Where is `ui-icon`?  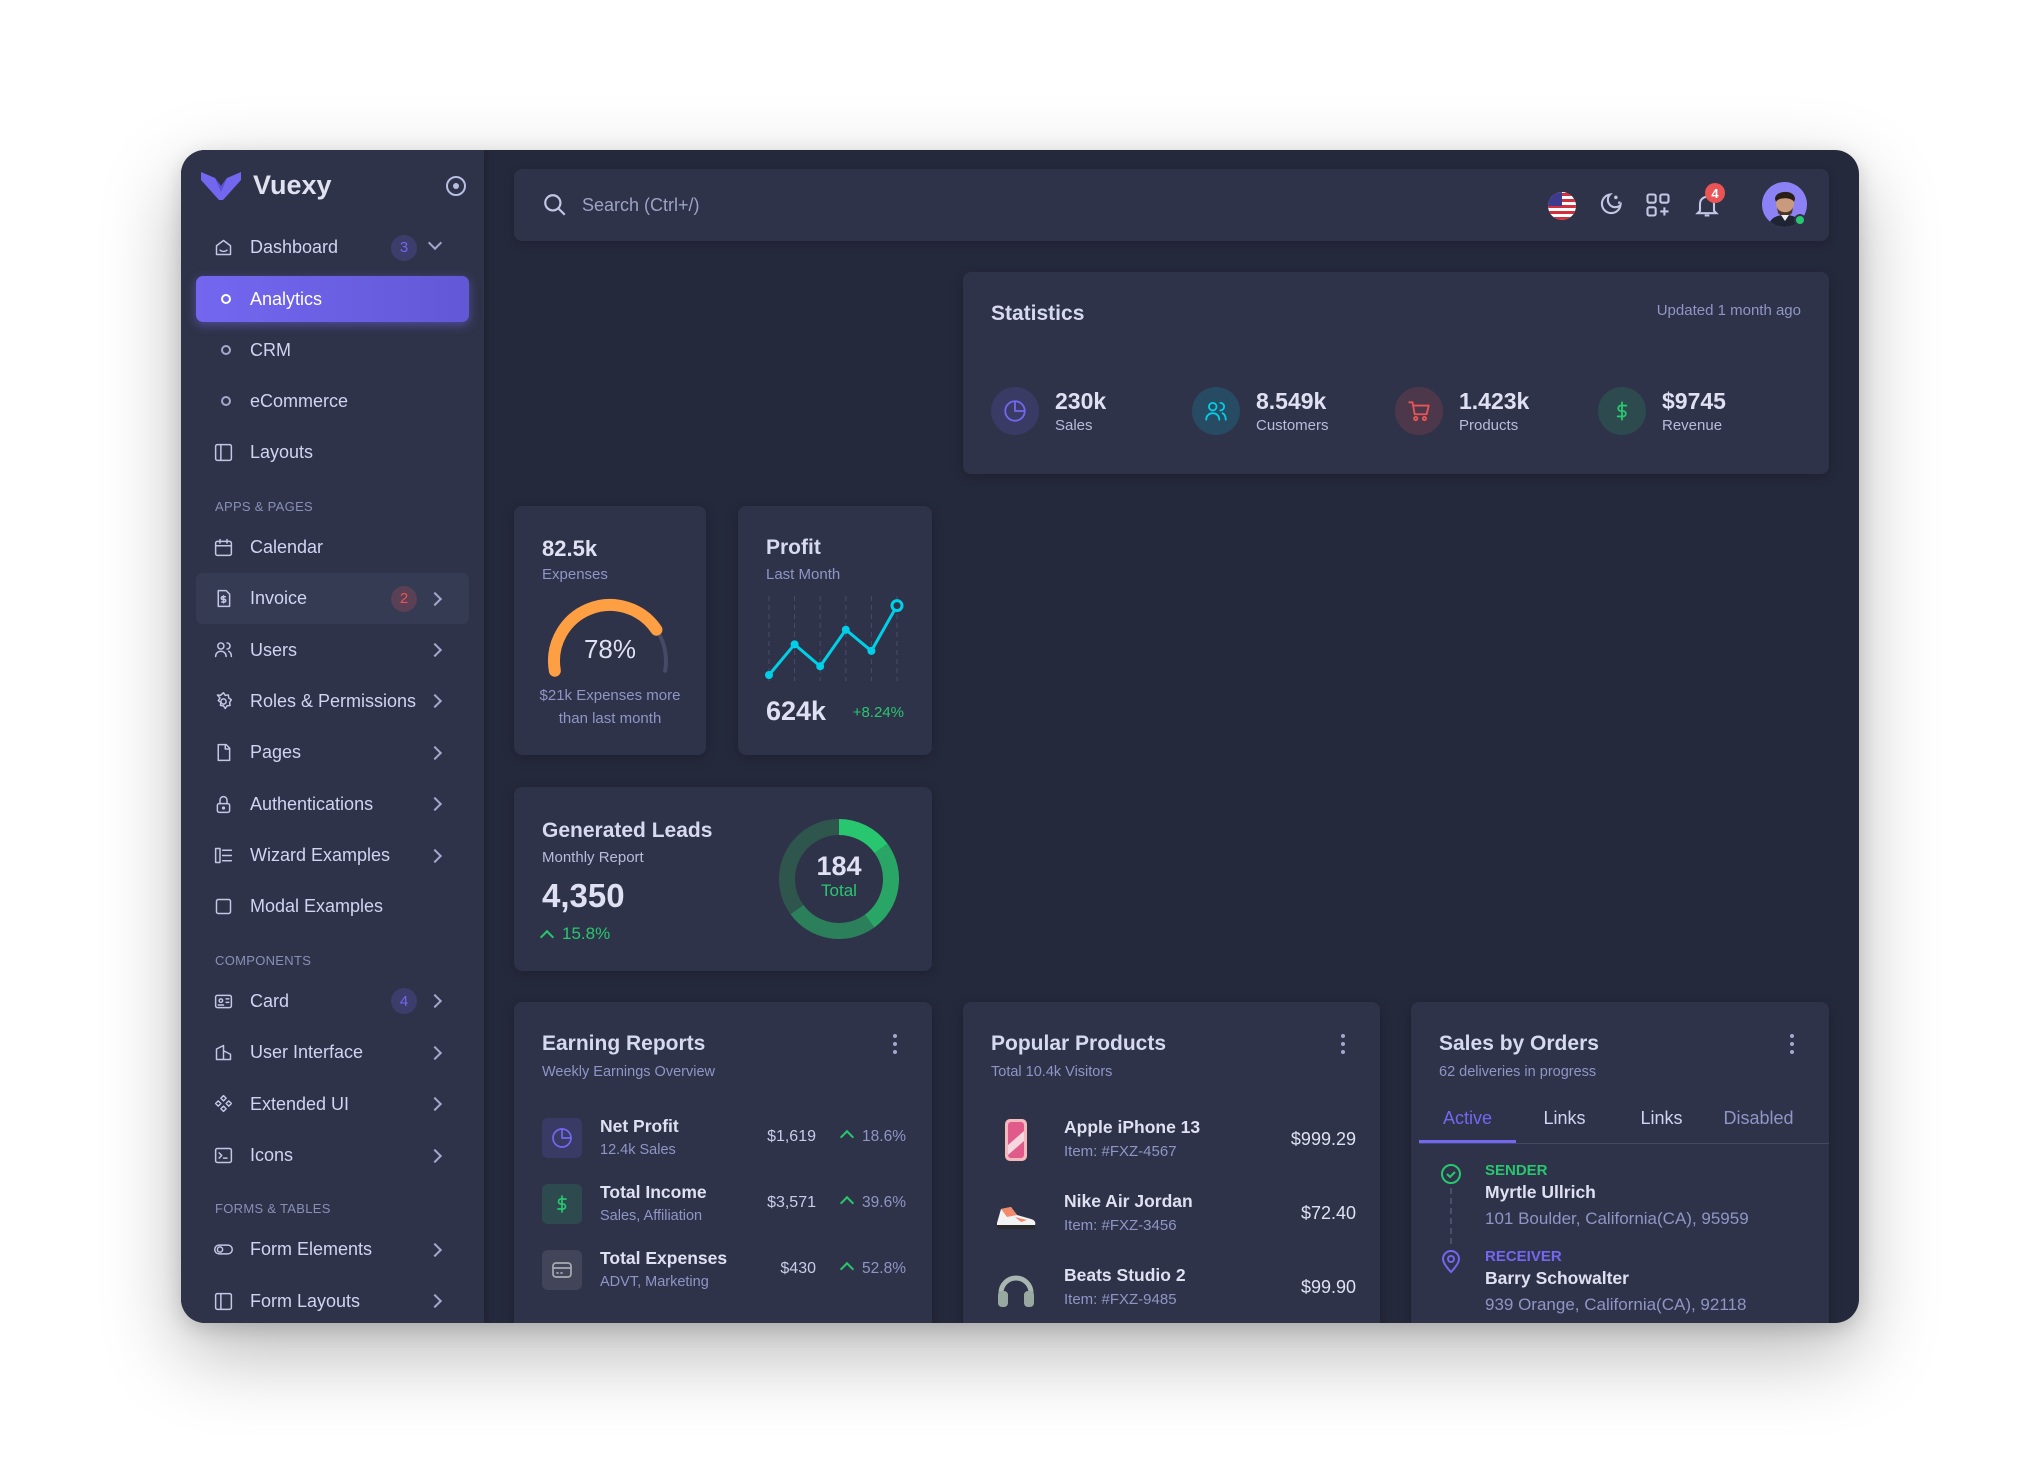 ui-icon is located at coordinates (223, 1052).